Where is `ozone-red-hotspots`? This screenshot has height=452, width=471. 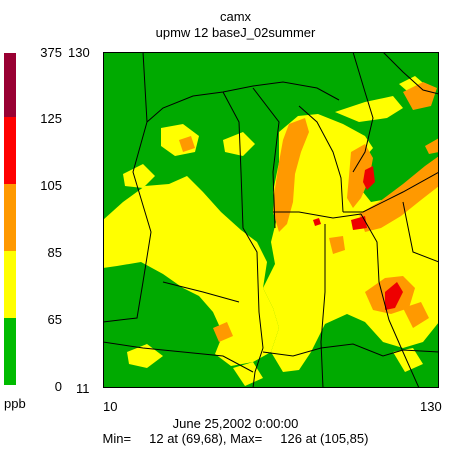 ozone-red-hotspots is located at coordinates (358, 238).